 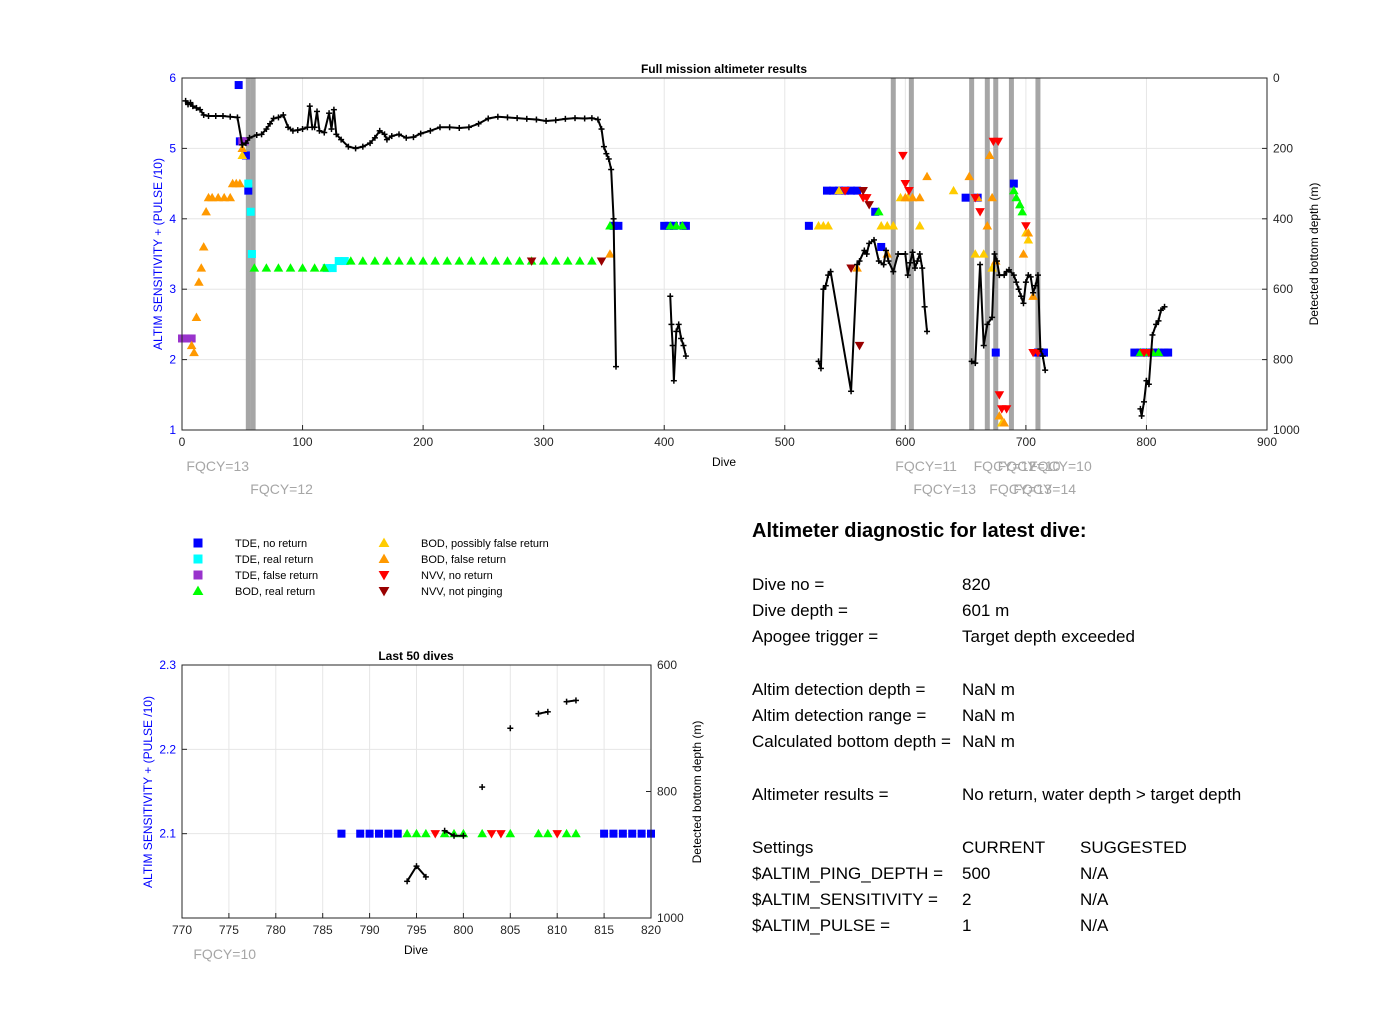 What do you see at coordinates (788, 584) in the screenshot?
I see `dive-no-label: Dive no =` at bounding box center [788, 584].